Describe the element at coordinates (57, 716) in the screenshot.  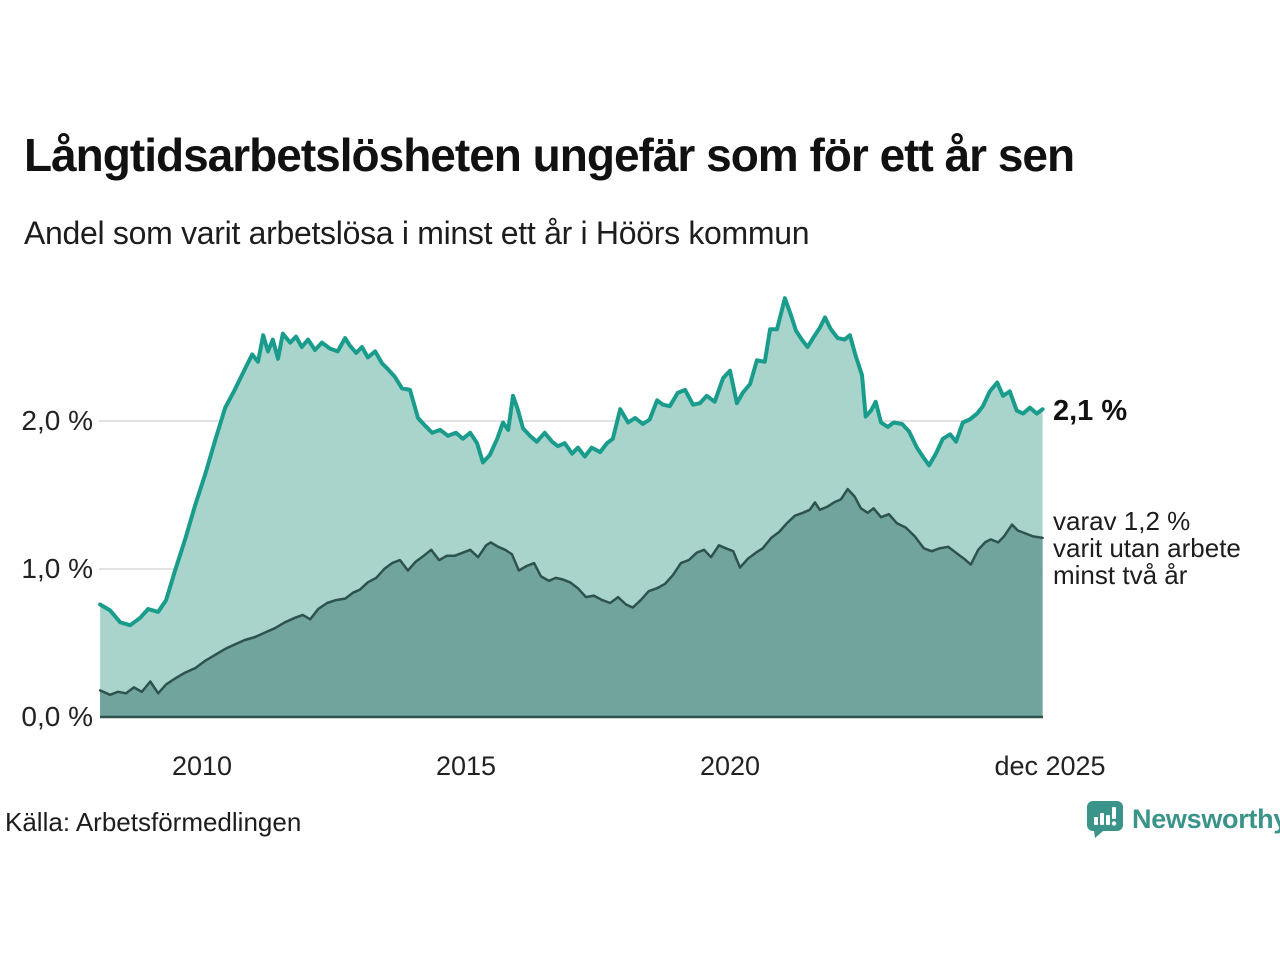
I see `y-axis-tick-0: 0,0 %` at that location.